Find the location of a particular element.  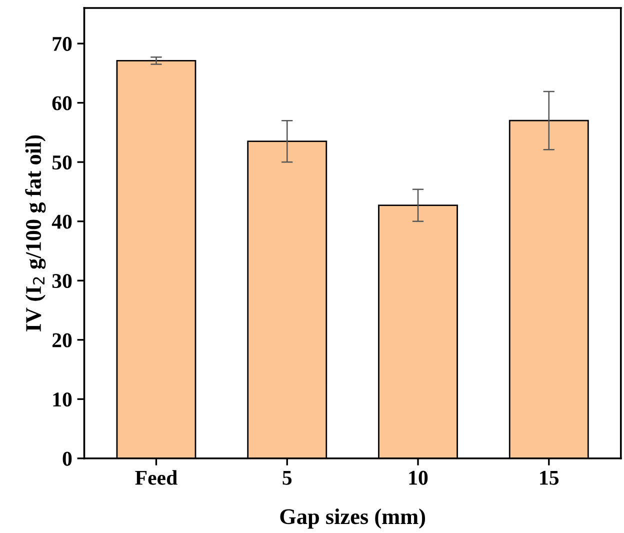

y-tick-label: 50 is located at coordinates (62, 162).